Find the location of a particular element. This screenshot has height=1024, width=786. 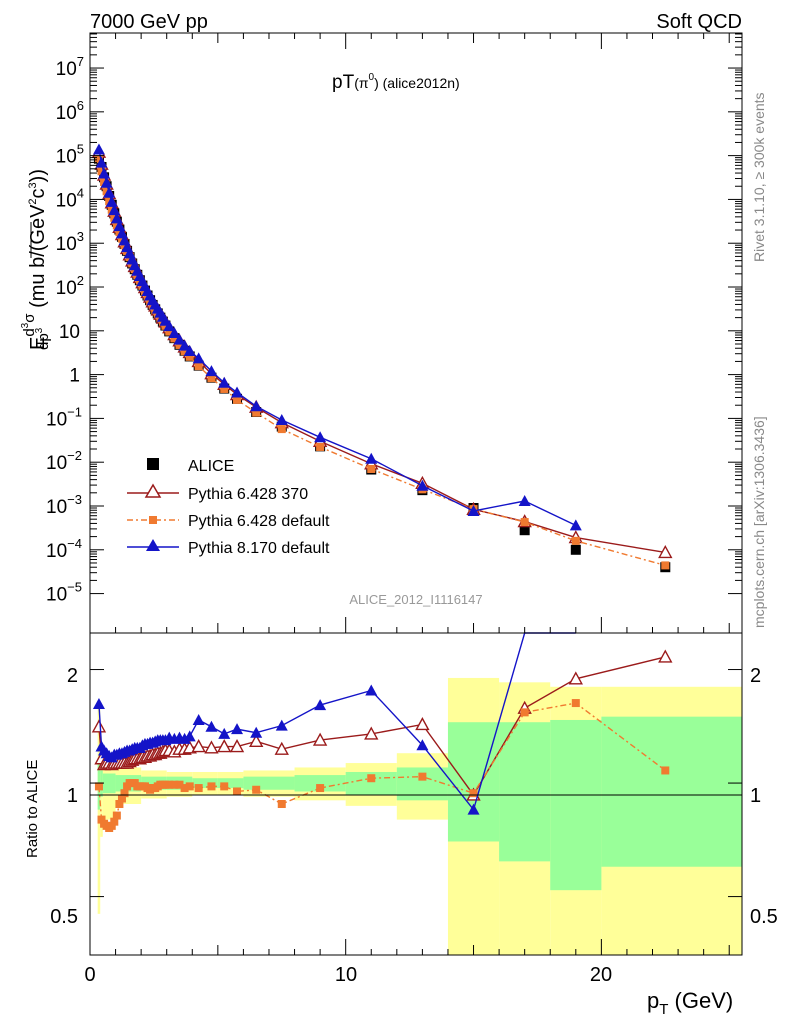

y-tick-exponent: 6 is located at coordinates (80, 105).